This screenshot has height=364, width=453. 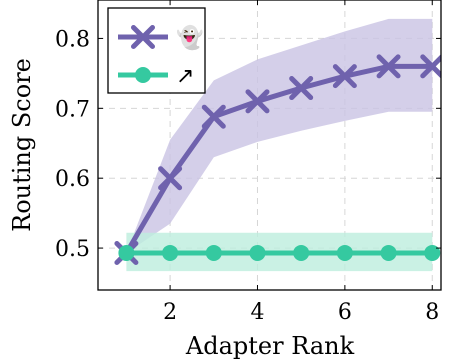 What do you see at coordinates (22, 145) in the screenshot?
I see `y-axis-label: Routing Score` at bounding box center [22, 145].